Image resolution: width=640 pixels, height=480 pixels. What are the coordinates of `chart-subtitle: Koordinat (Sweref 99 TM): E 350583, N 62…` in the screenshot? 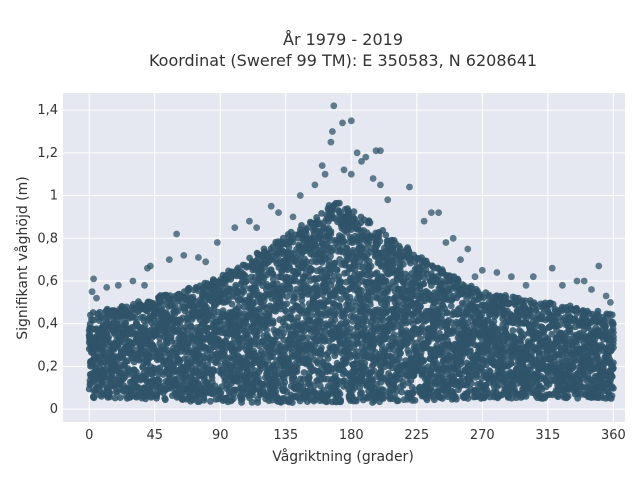 It's located at (343, 60).